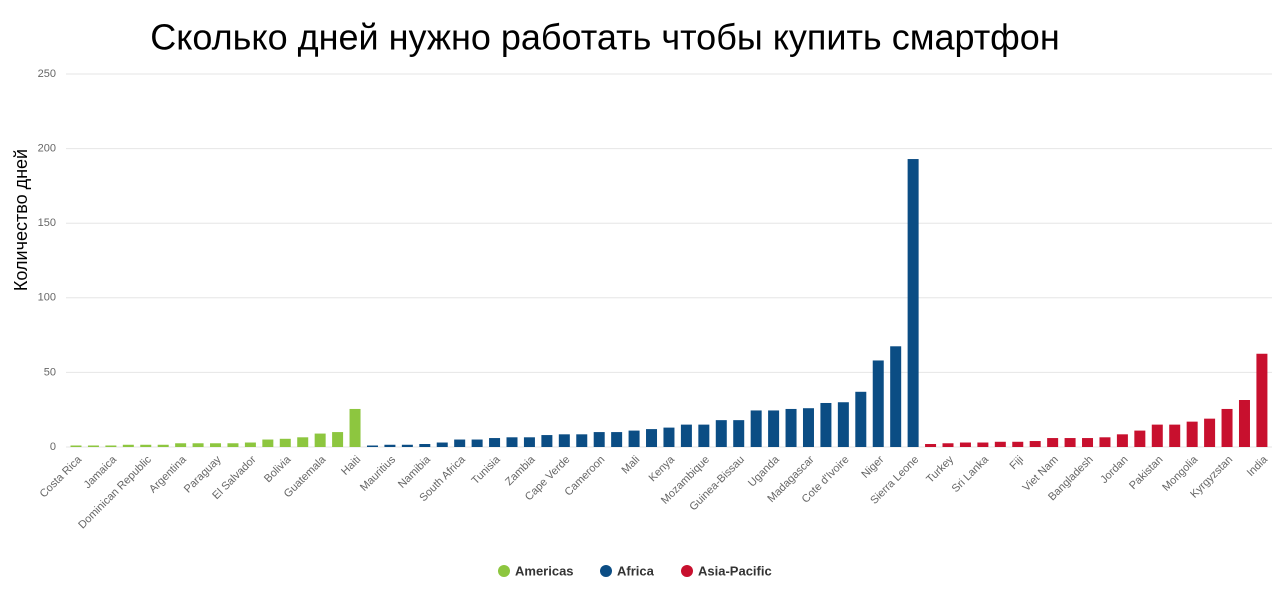  I want to click on x-tick-label: Pakistan, so click(1146, 473).